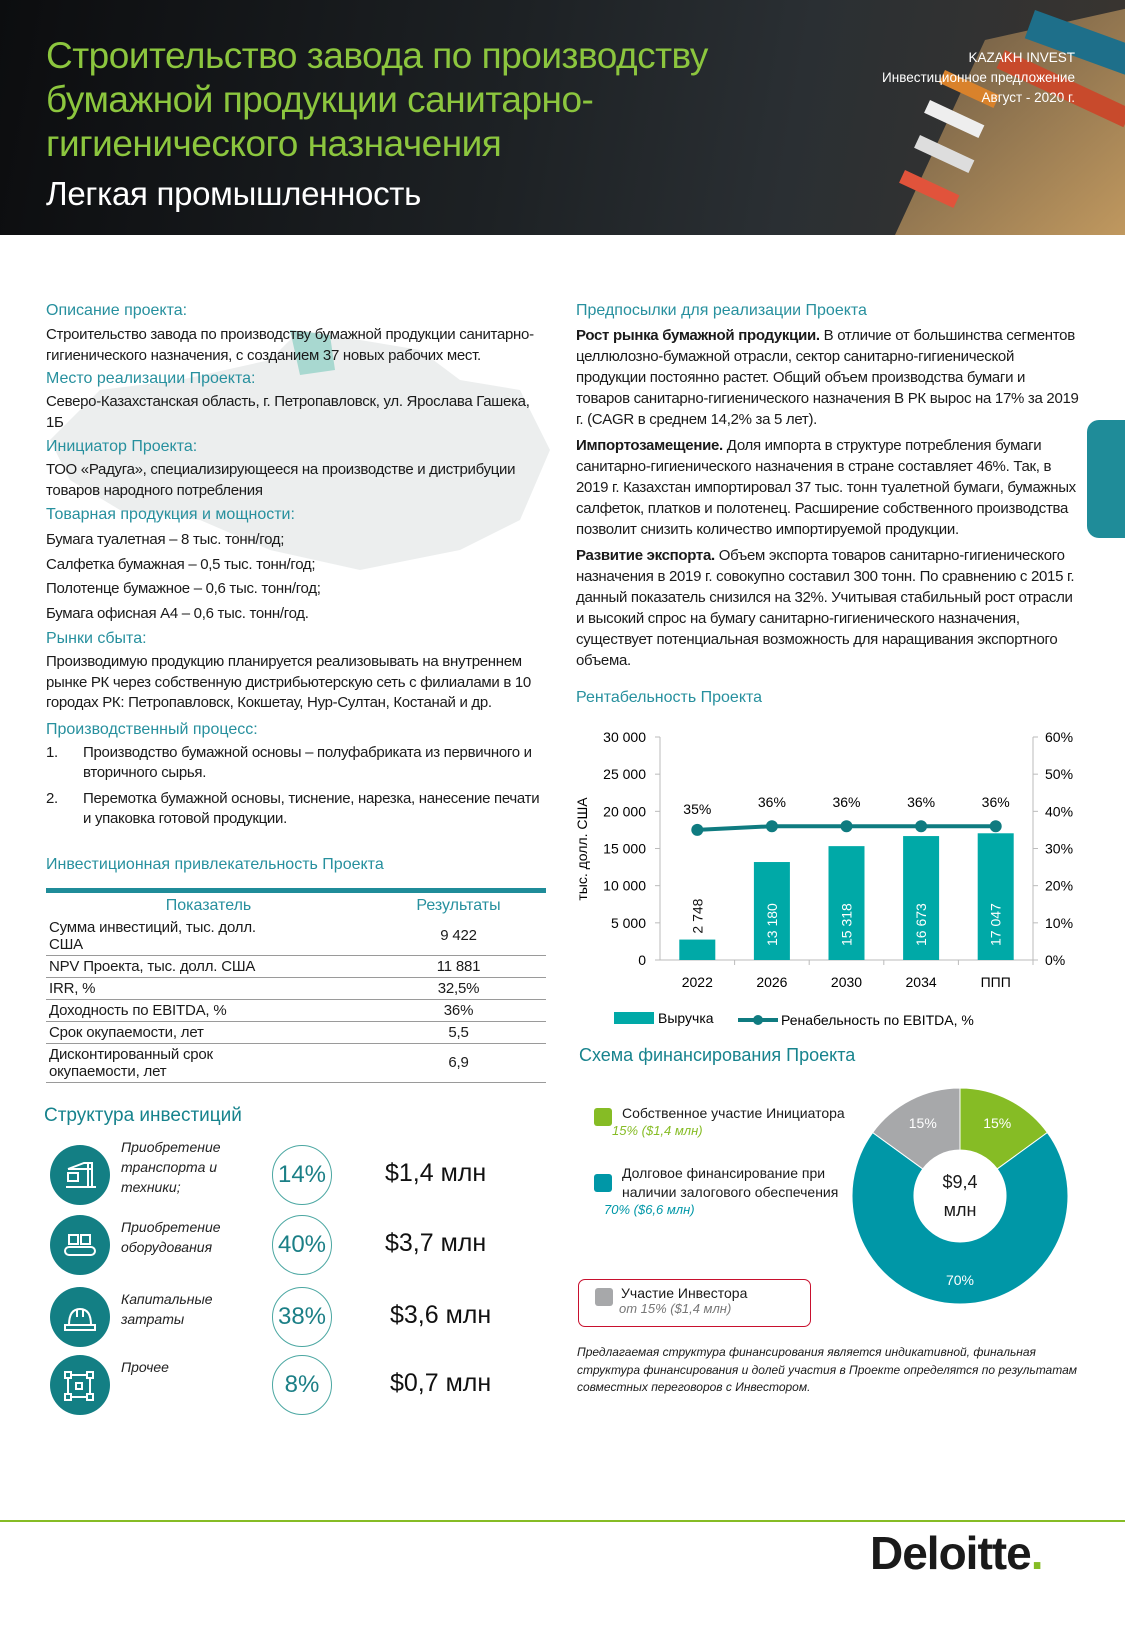 This screenshot has width=1125, height=1625. Describe the element at coordinates (302, 1174) in the screenshot. I see `structure-percent: 14%` at that location.